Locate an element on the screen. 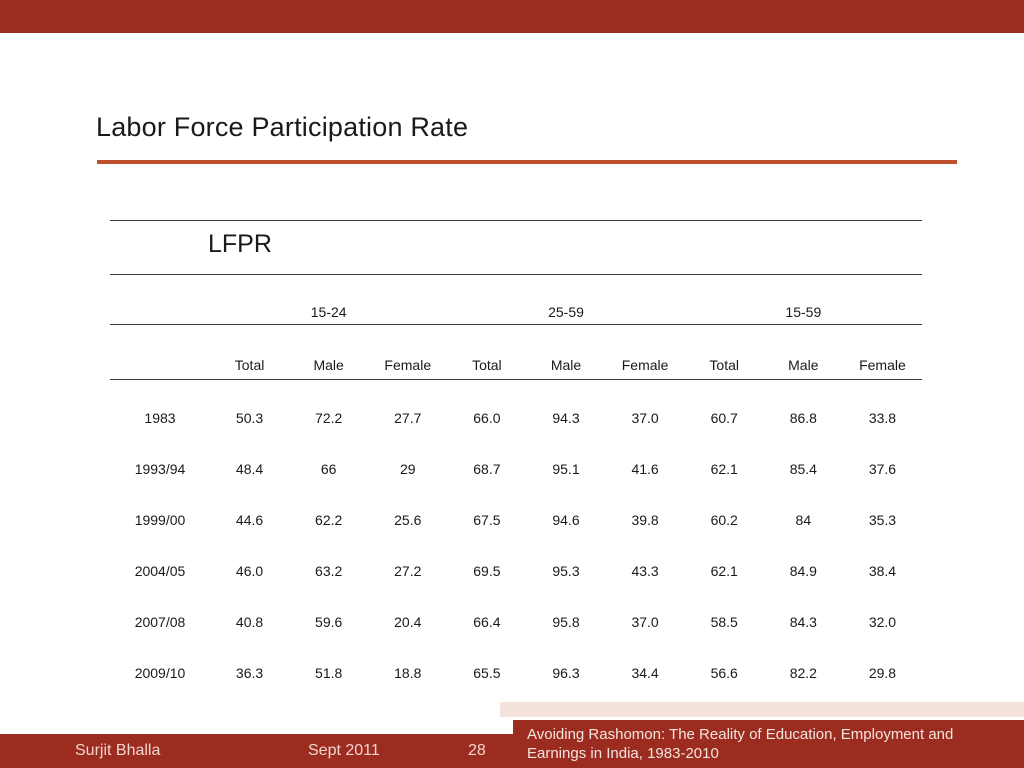  value-cell: 84.9 is located at coordinates (803, 571).